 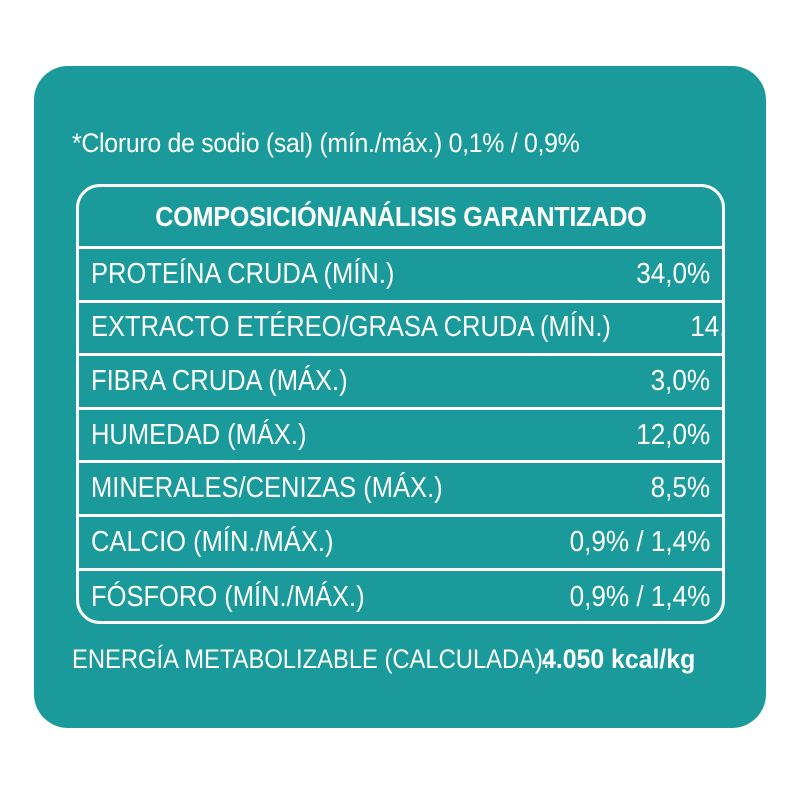 What do you see at coordinates (267, 488) in the screenshot?
I see `row-label: MINERALES/CENIZAS (MÁX.)` at bounding box center [267, 488].